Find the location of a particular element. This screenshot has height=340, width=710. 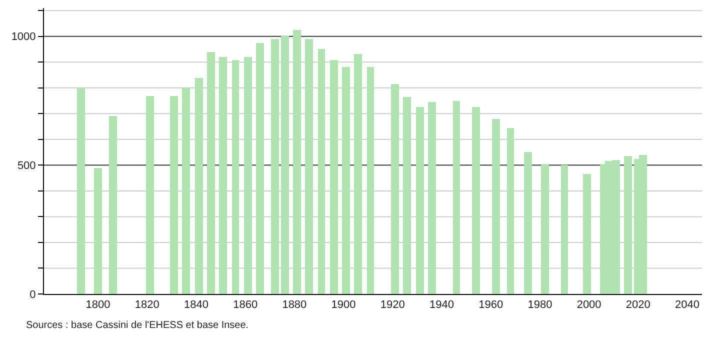

y-tick-label: 500 is located at coordinates (26, 166).